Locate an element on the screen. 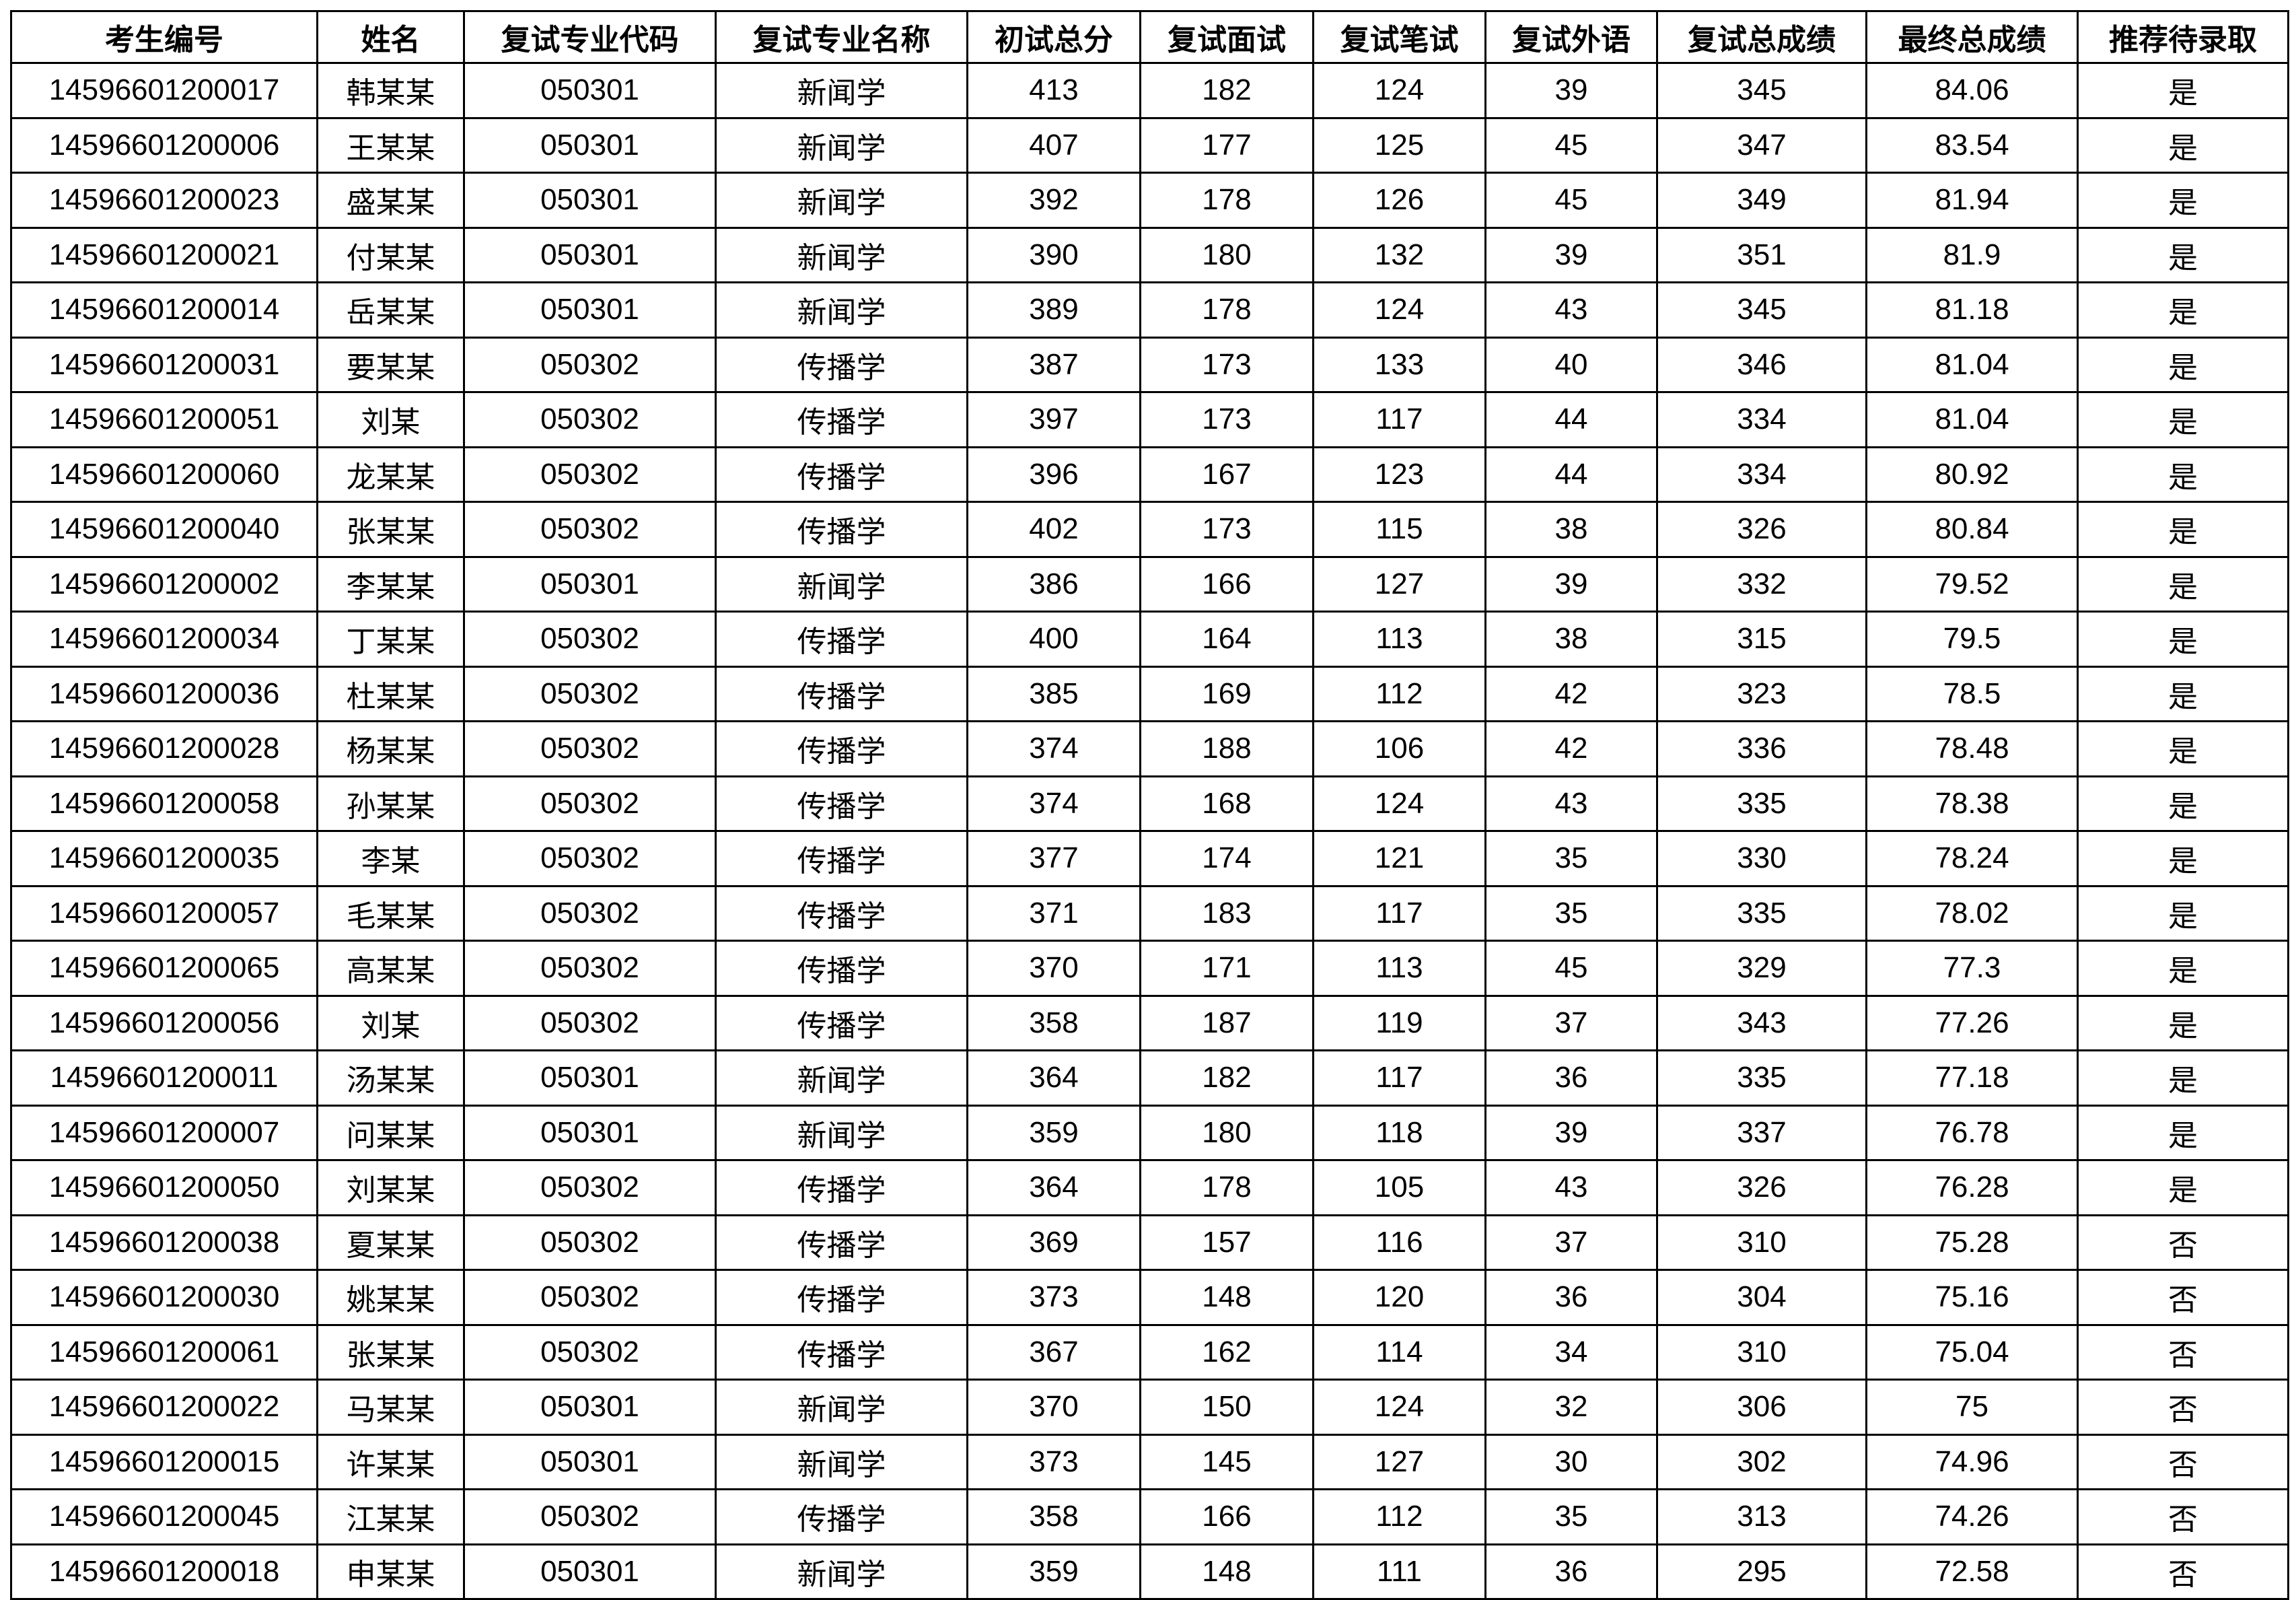  cell-name: 马某某 is located at coordinates (390, 1407).